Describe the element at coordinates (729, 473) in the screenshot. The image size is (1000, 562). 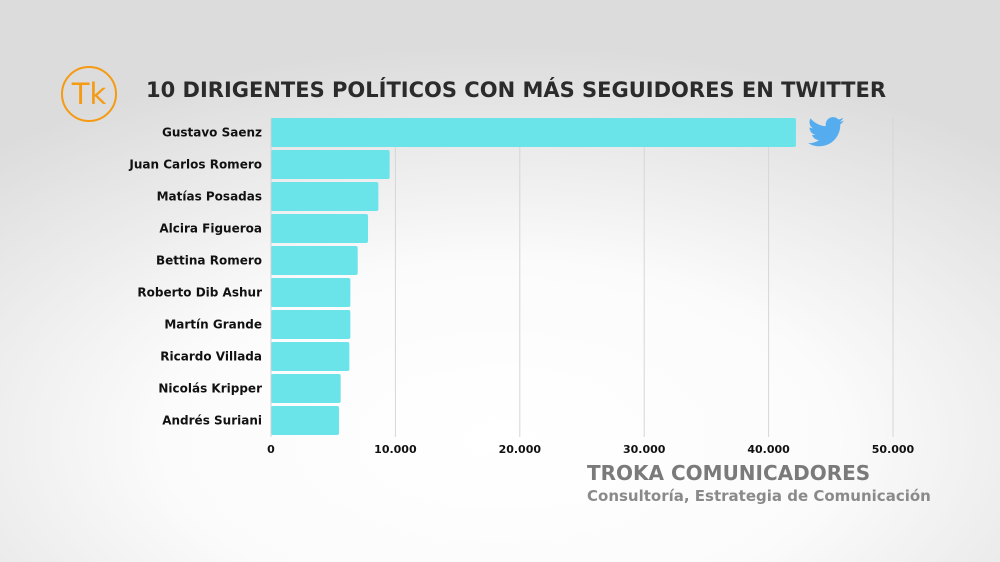
I see `brand-name: TROKA COMUNICADORES` at that location.